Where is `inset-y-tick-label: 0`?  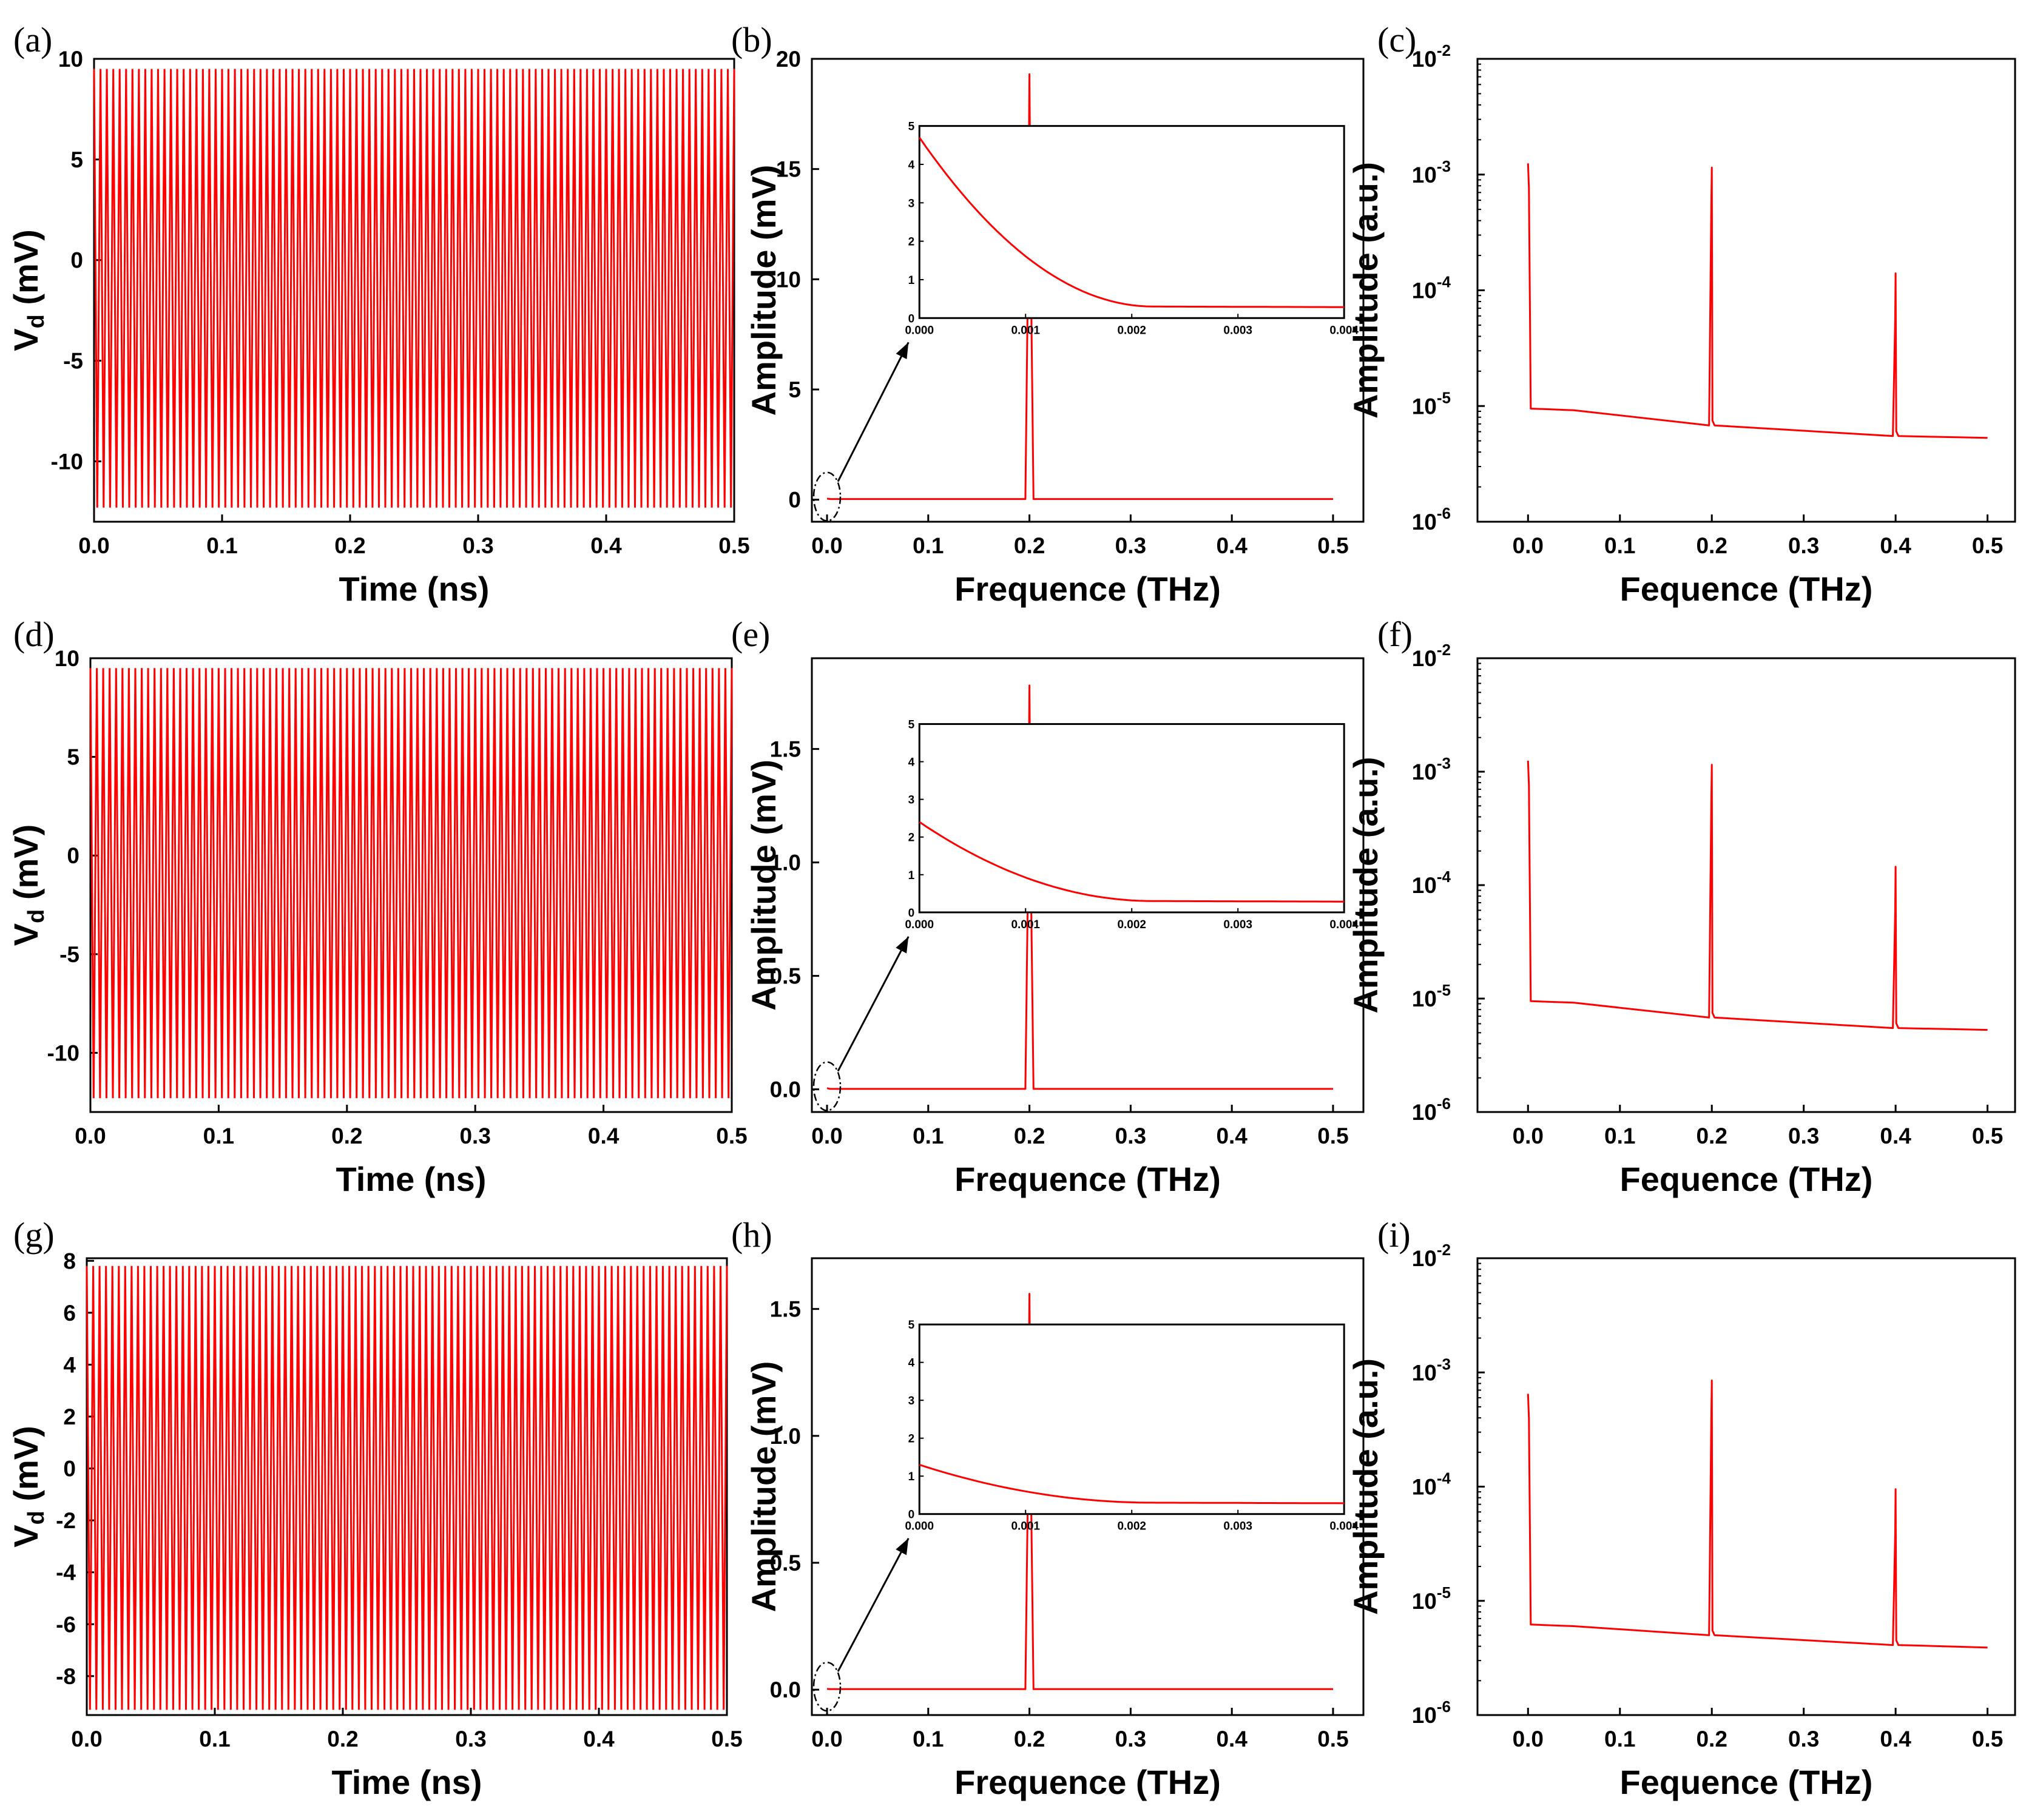
inset-y-tick-label: 0 is located at coordinates (912, 1515).